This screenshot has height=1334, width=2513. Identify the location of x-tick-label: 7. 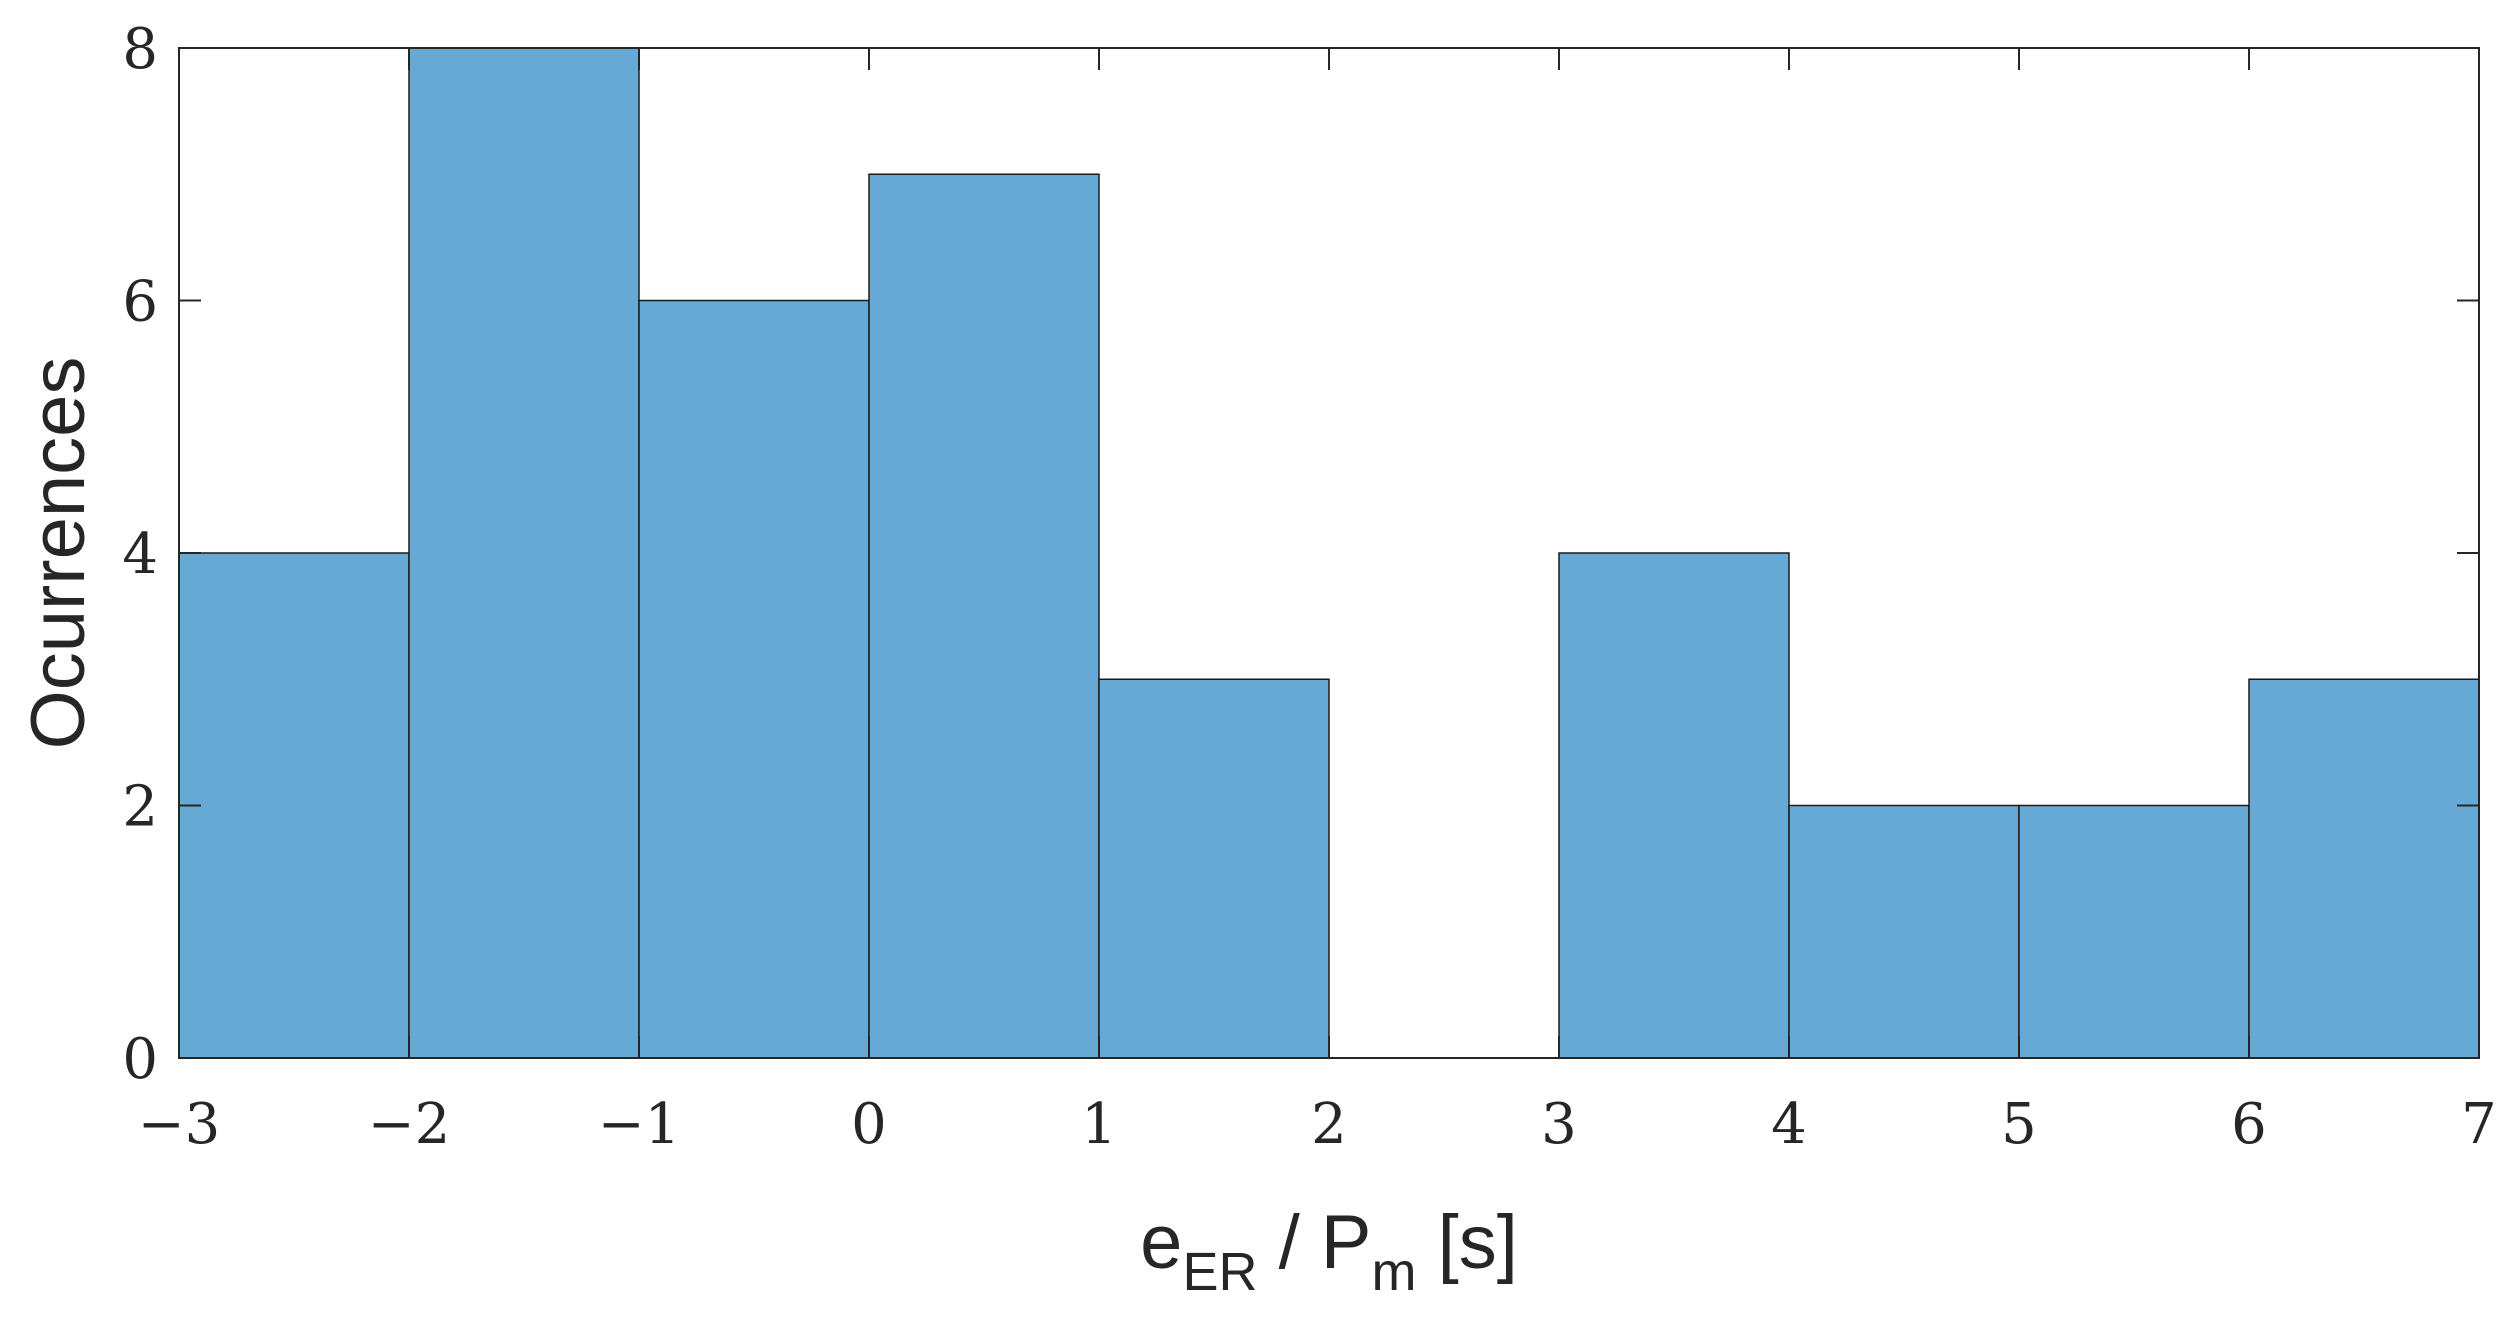
(2479, 1124).